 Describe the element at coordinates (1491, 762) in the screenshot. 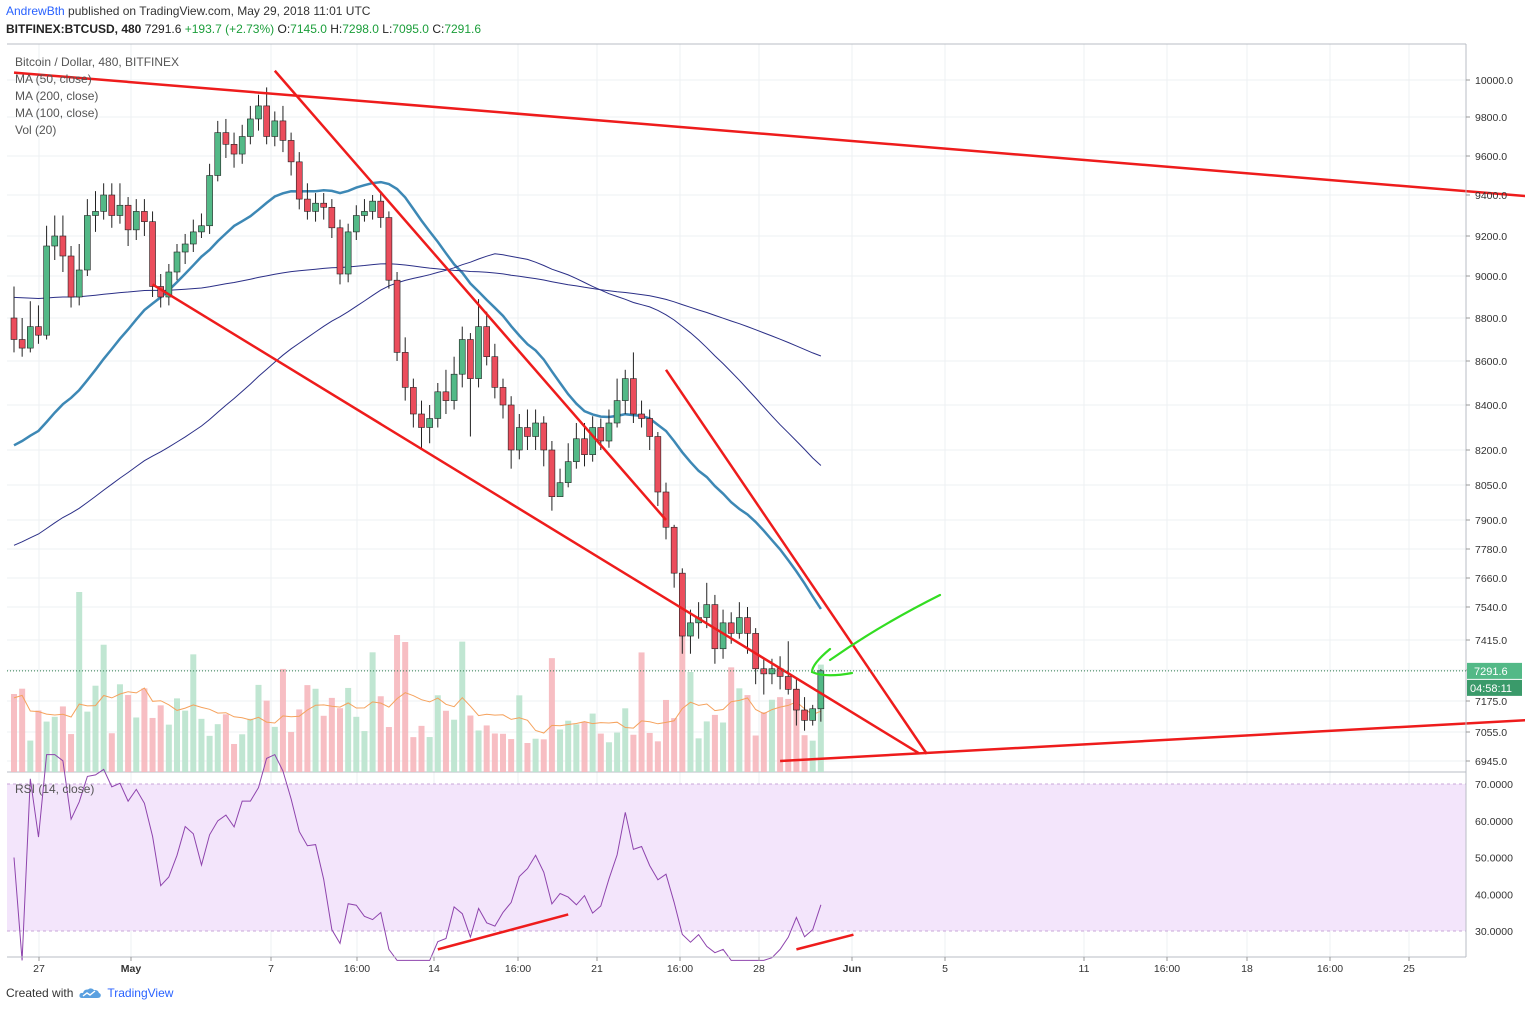

I see `y-tick-label: 6945.0` at that location.